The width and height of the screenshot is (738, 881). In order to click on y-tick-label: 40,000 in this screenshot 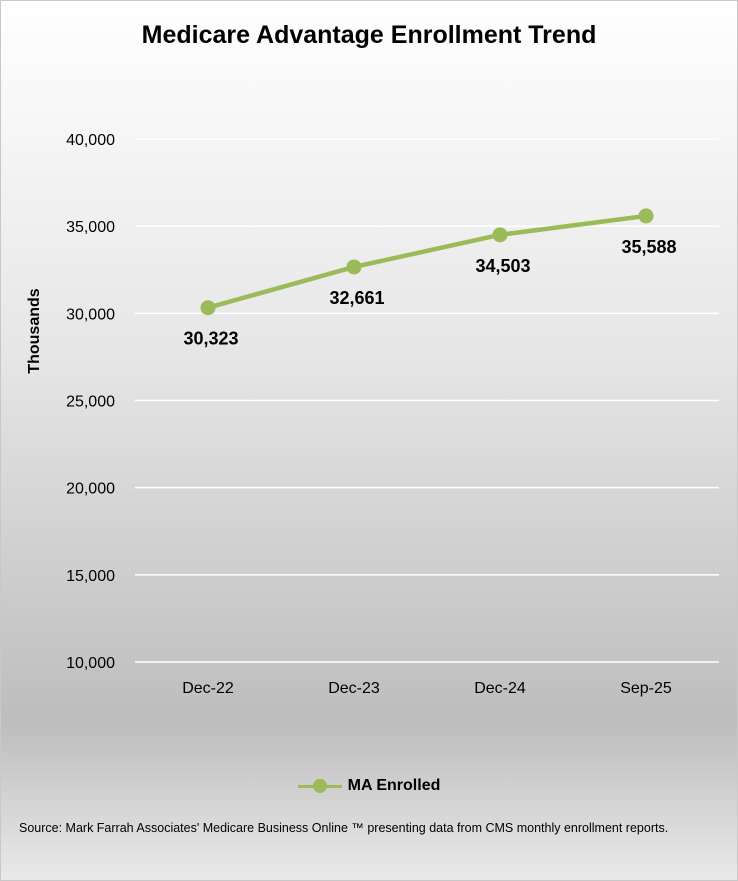, I will do `click(90, 140)`.